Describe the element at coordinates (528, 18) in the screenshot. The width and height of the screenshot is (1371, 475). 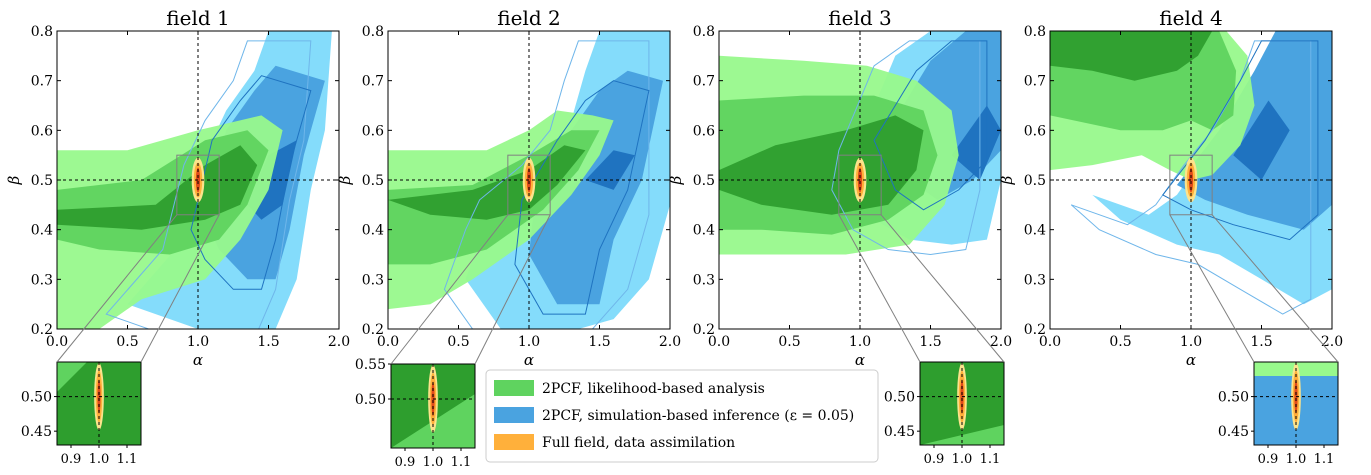
I see `panel-title: field 2` at that location.